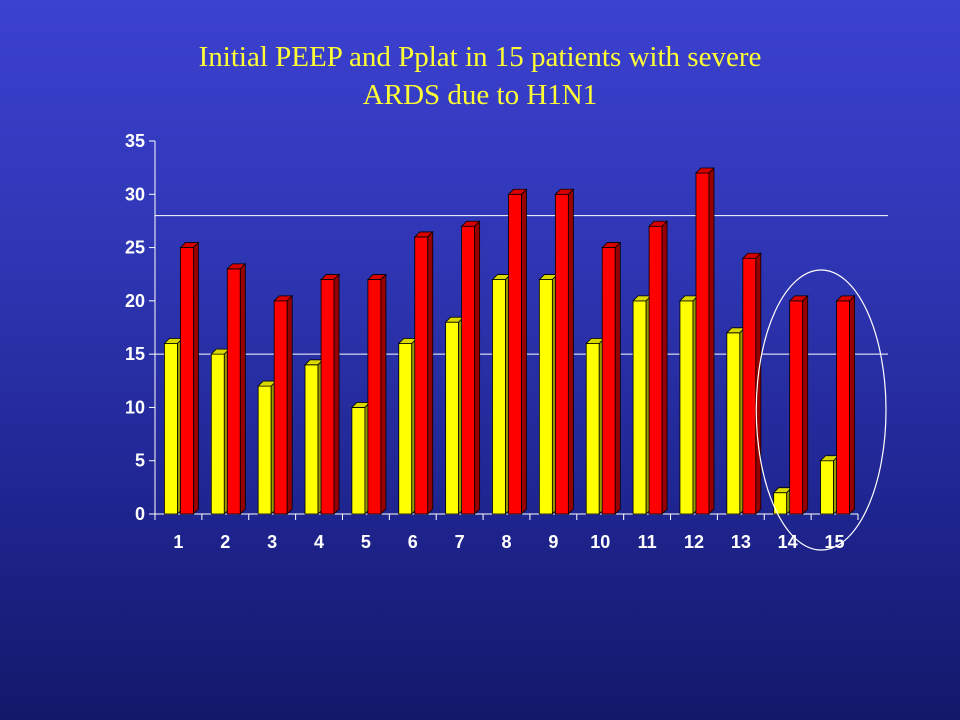 The image size is (960, 720). I want to click on y-tick-label: 25, so click(135, 248).